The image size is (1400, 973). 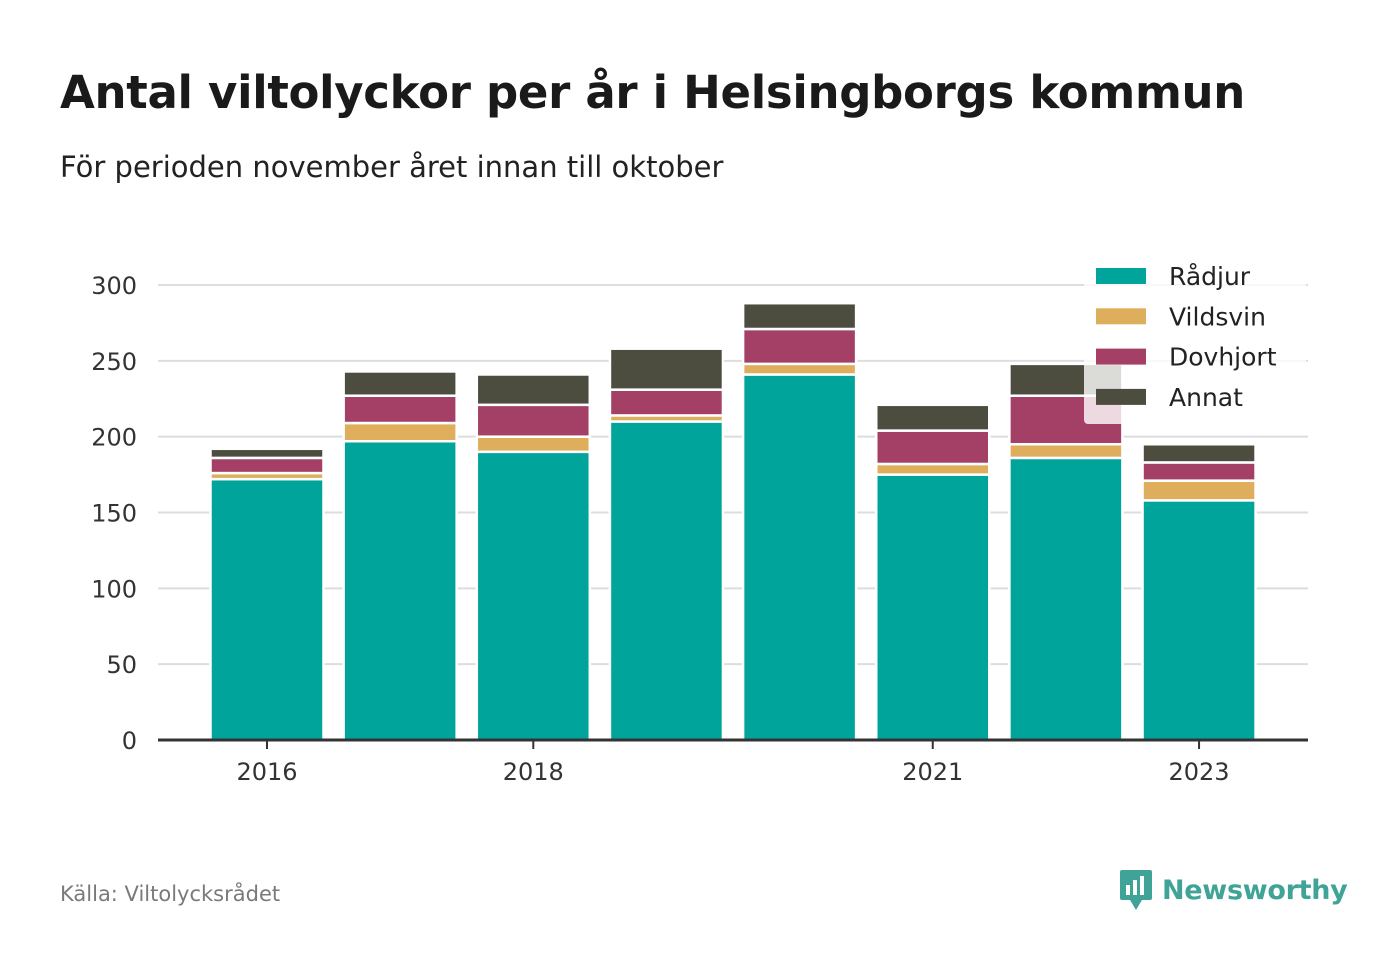 I want to click on legend-label: Annat, so click(x=1206, y=397).